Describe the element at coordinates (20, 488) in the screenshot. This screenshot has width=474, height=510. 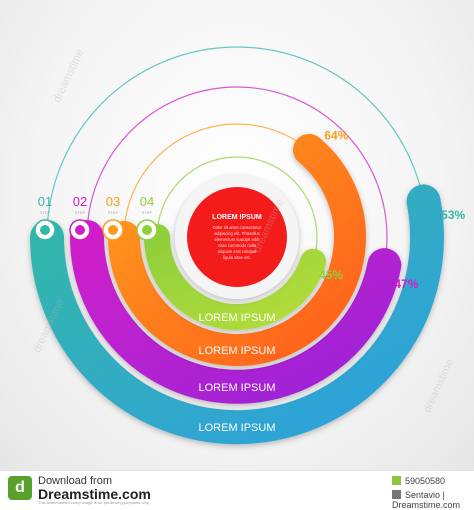
I see `dreamstime-logo: d` at that location.